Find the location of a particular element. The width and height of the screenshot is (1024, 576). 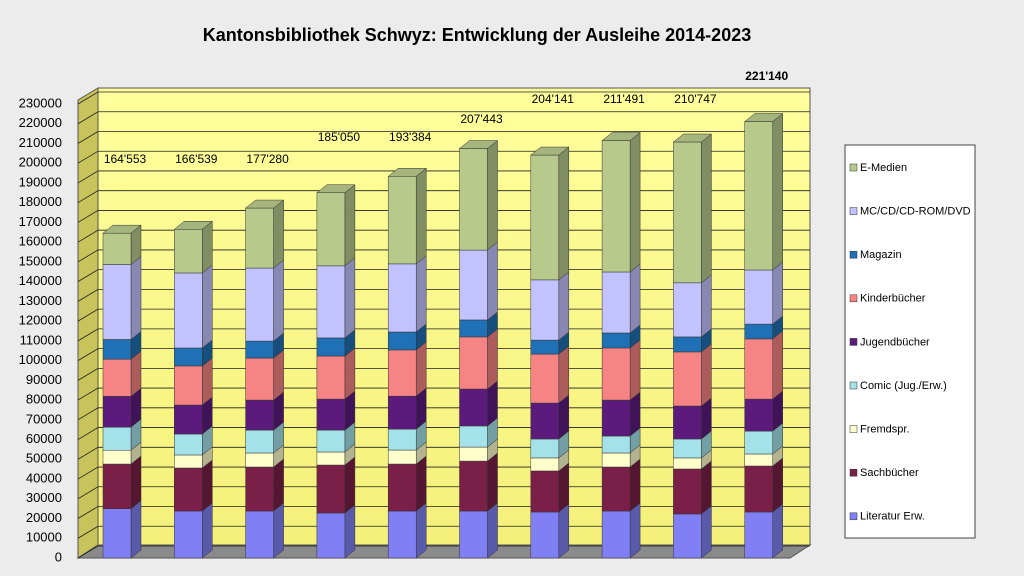

legend-label: Kinderbücher is located at coordinates (893, 299).